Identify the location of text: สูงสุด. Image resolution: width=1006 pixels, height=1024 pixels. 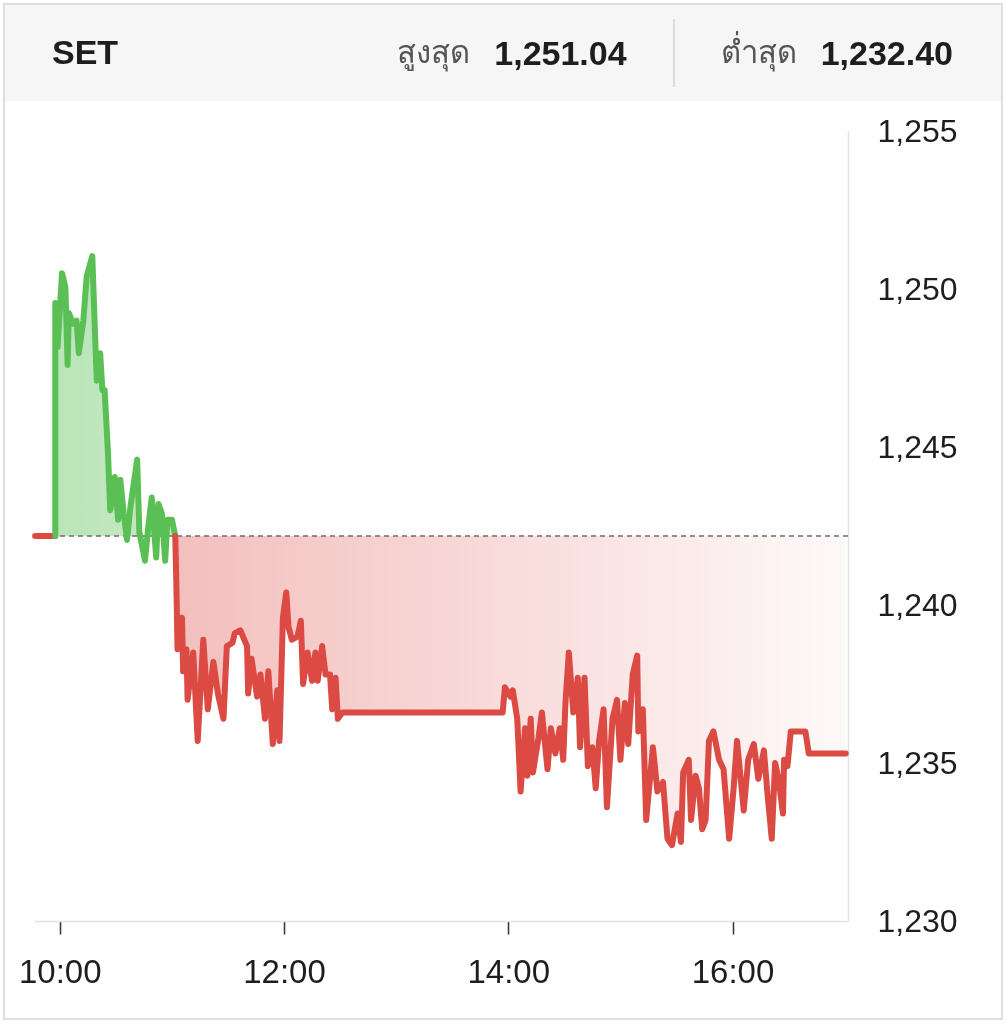
(434, 53).